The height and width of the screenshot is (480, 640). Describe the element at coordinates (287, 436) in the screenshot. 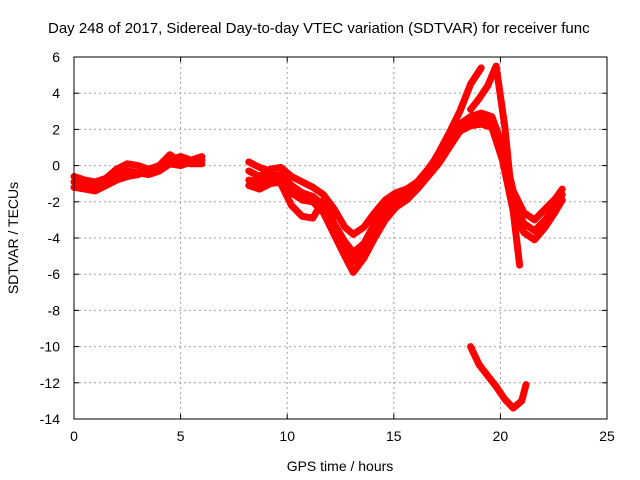

I see `x-tick-label: 10` at that location.